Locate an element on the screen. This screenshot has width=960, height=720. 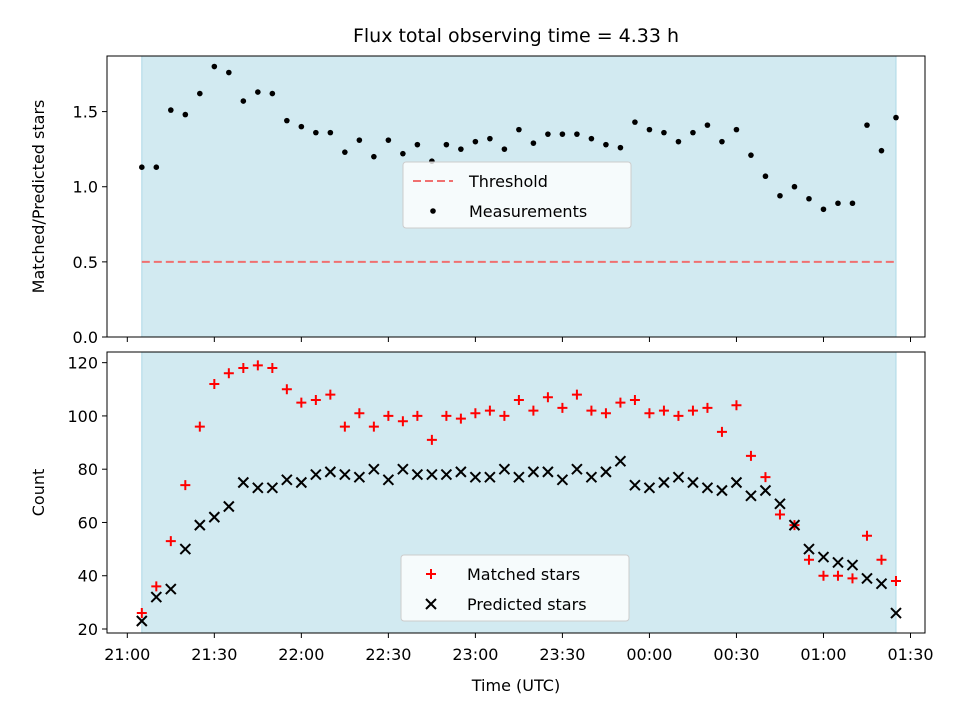
x-tick-label: 01:30 is located at coordinates (910, 654).